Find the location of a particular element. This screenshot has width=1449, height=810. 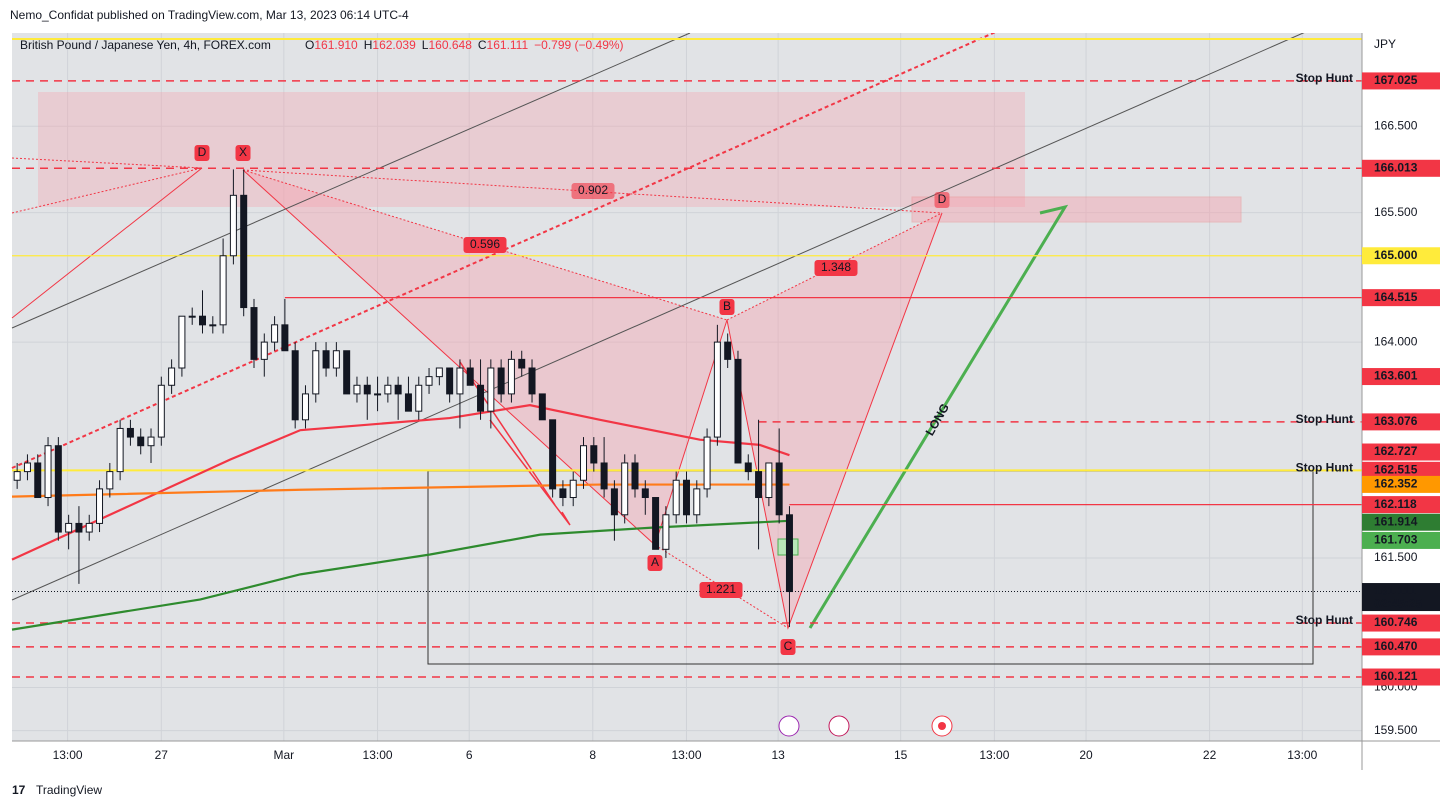

long-arrow is located at coordinates (938, 416).